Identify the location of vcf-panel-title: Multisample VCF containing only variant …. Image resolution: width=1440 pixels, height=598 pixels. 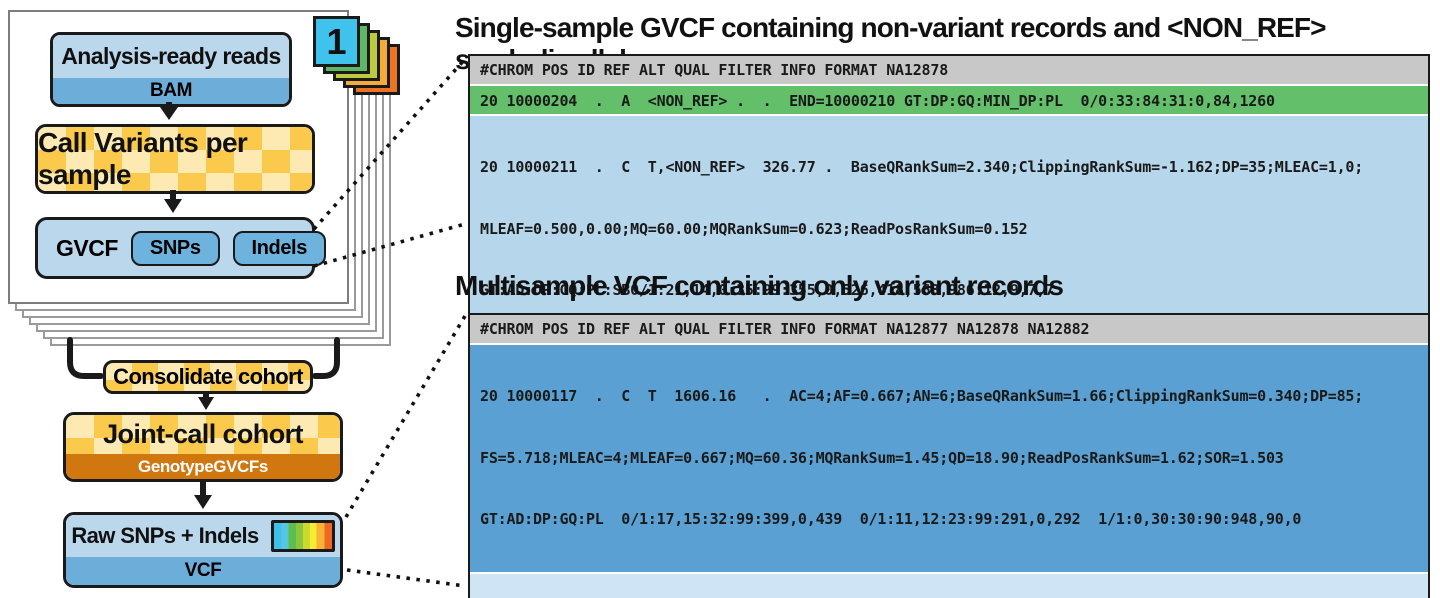
(759, 285).